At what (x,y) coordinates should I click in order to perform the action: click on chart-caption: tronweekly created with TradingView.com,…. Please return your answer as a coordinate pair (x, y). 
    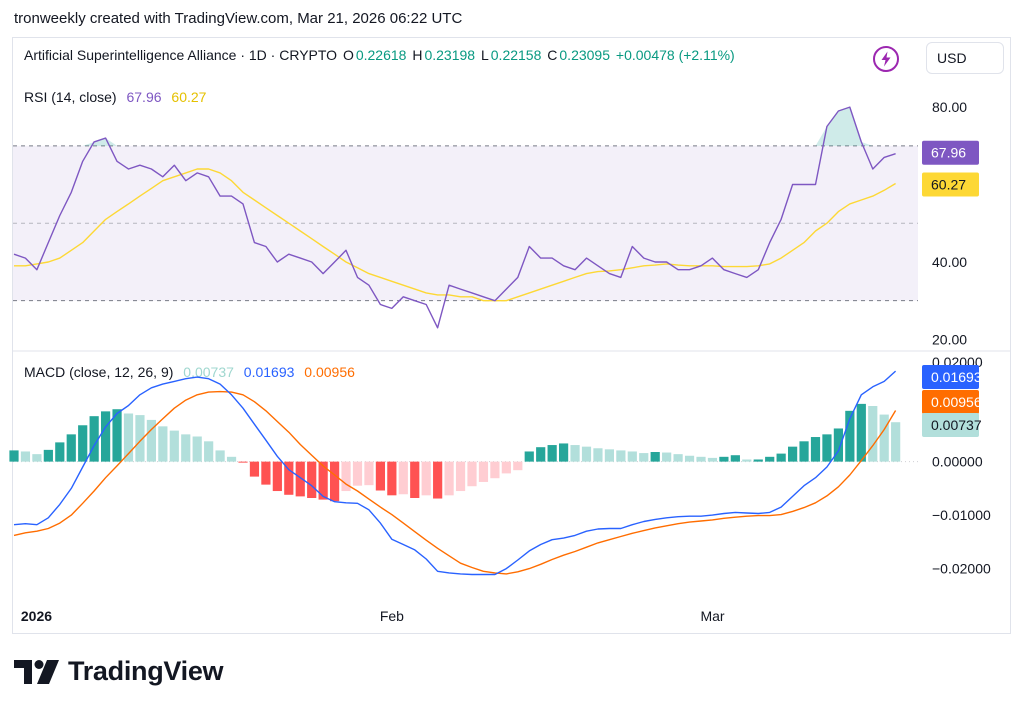
    Looking at the image, I should click on (238, 18).